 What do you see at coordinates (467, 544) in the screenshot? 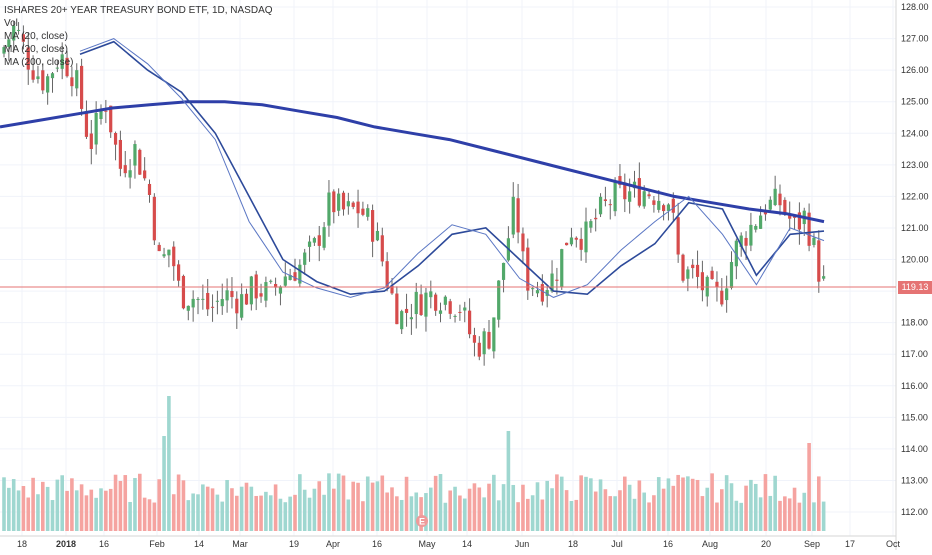
I see `x-tick-label: 14` at bounding box center [467, 544].